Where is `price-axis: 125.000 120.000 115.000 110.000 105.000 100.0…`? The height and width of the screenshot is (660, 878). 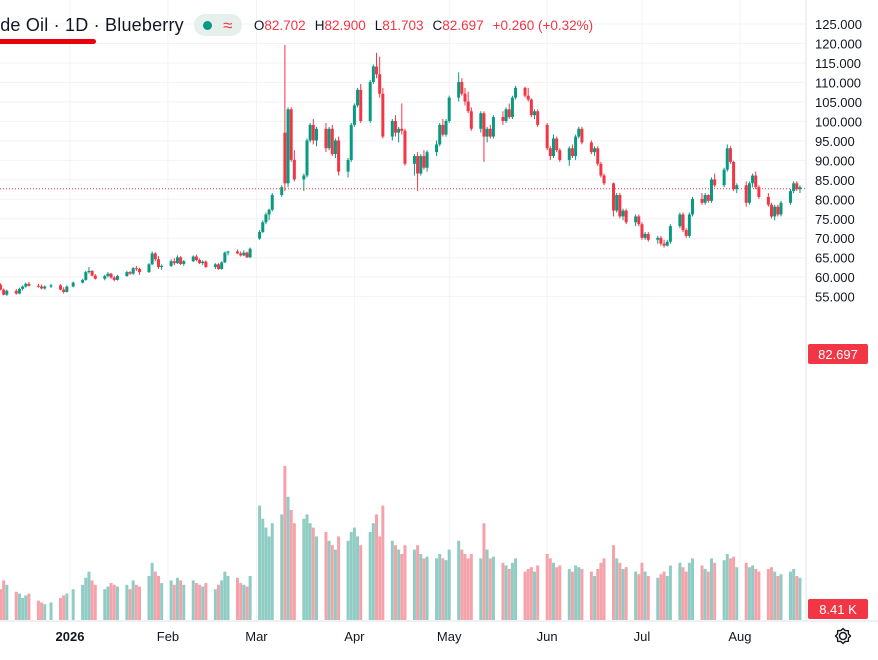
price-axis: 125.000 120.000 115.000 110.000 105.000 100.0… is located at coordinates (838, 161).